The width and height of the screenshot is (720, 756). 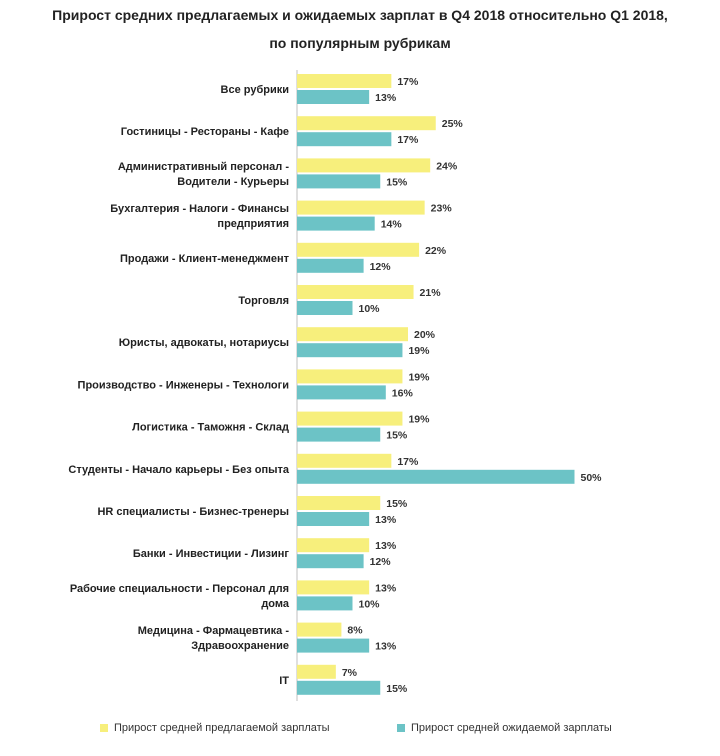 I want to click on category-label: IT, so click(x=284, y=681).